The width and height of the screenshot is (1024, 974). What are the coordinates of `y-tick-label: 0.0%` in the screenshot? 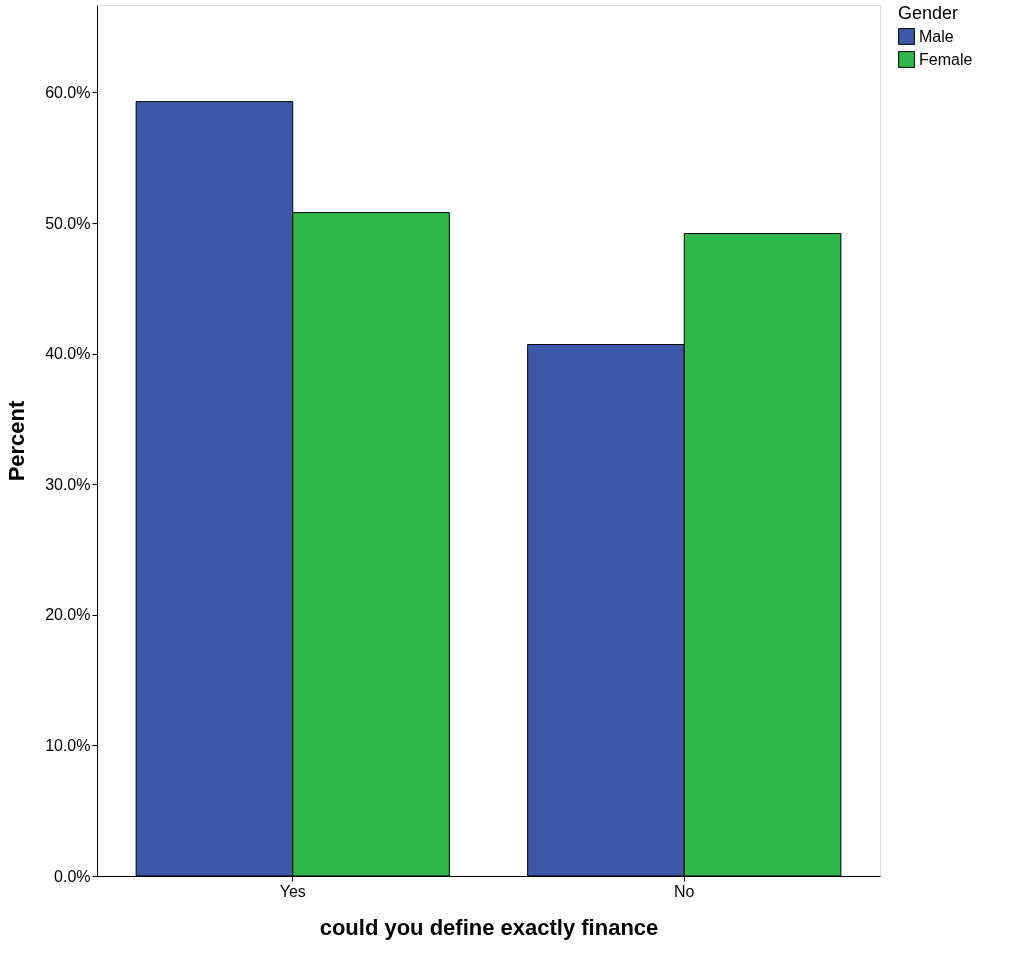 It's located at (72, 876).